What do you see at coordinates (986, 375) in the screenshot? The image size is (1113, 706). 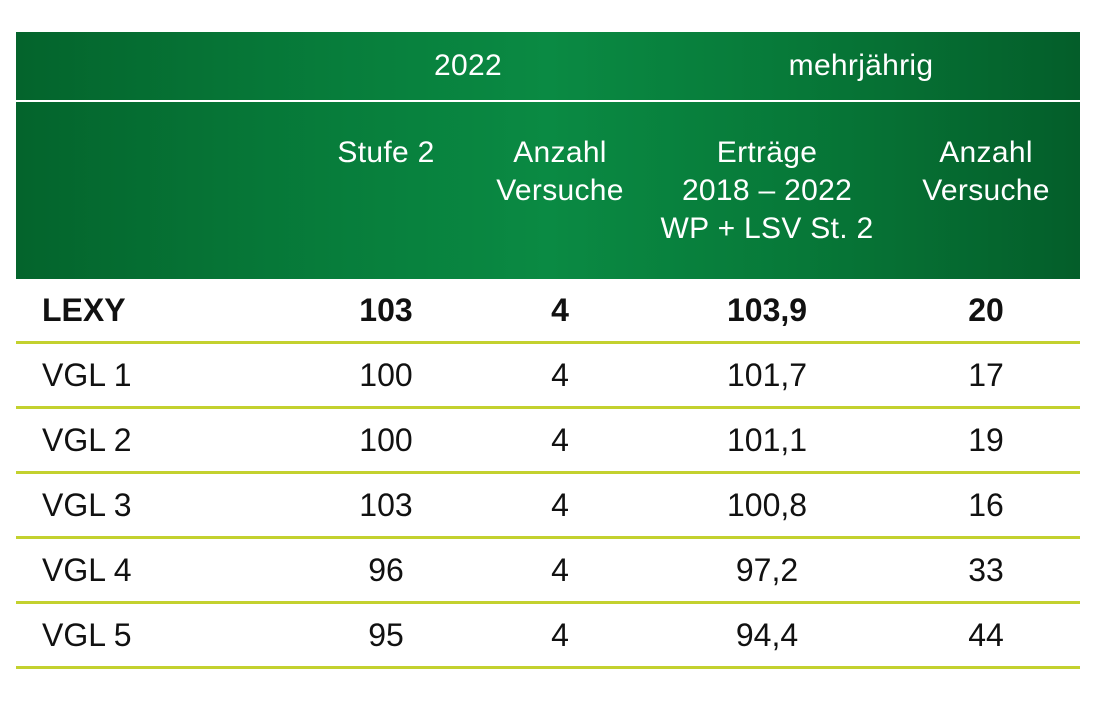 I see `row-anzahl-multi: 17` at bounding box center [986, 375].